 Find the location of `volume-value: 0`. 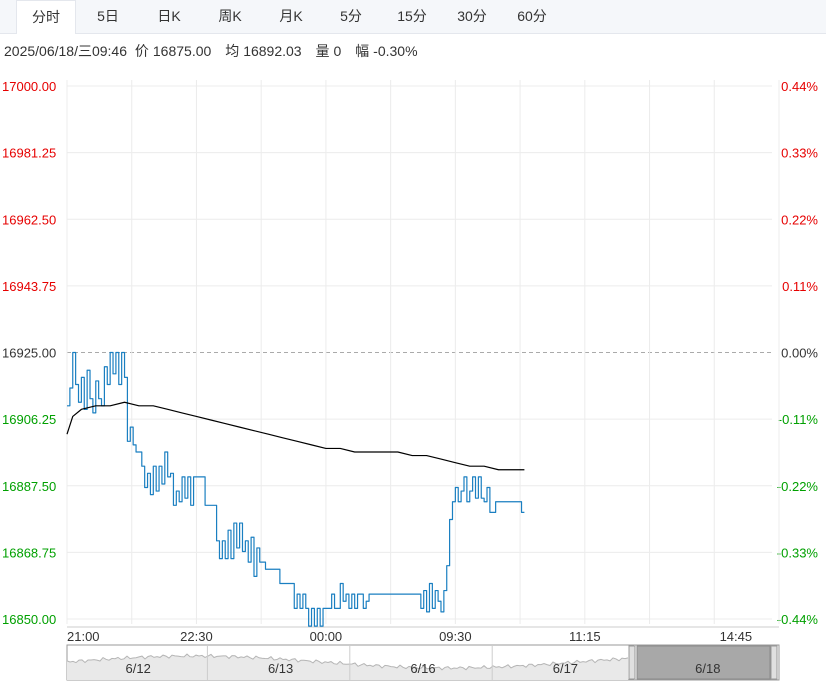

volume-value: 0 is located at coordinates (337, 51).